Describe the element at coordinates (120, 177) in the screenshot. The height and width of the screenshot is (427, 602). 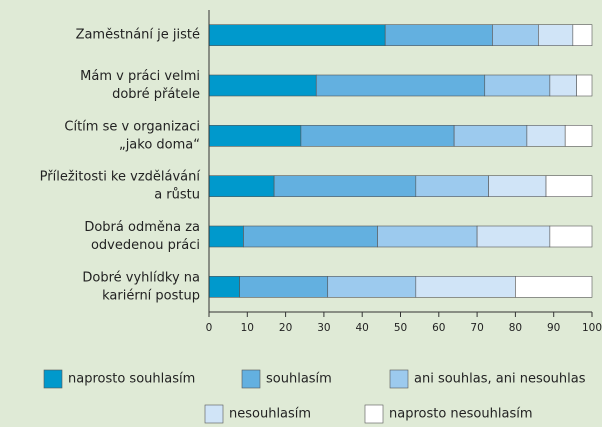
I see `category-label: Příležitosti ke vzdělávání` at that location.